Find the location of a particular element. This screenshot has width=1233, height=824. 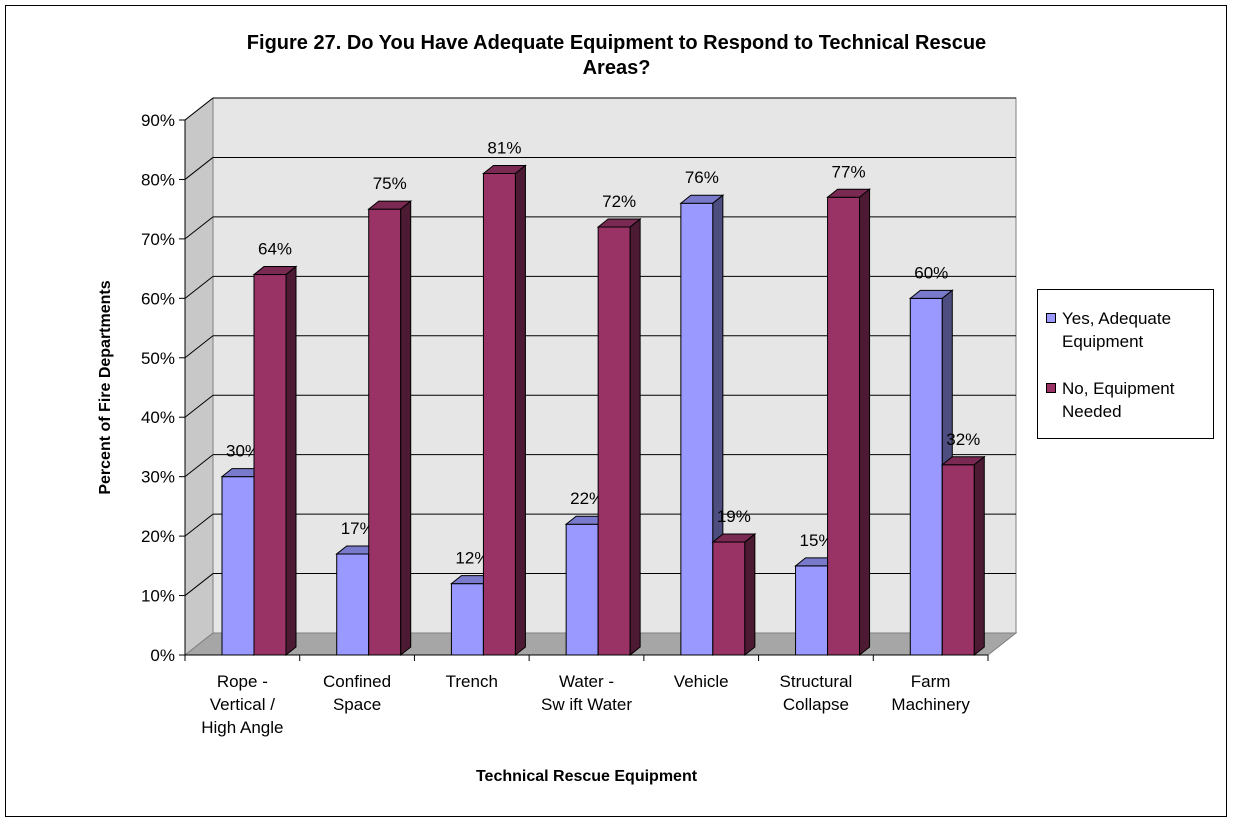

legend-label-no: No, Equipment Needed is located at coordinates (1137, 400).